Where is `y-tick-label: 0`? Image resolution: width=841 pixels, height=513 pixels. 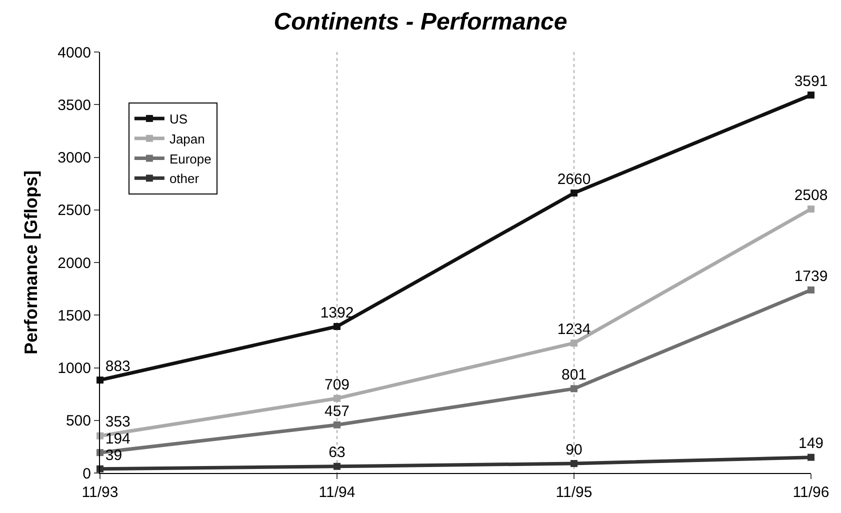 y-tick-label: 0 is located at coordinates (86, 473).